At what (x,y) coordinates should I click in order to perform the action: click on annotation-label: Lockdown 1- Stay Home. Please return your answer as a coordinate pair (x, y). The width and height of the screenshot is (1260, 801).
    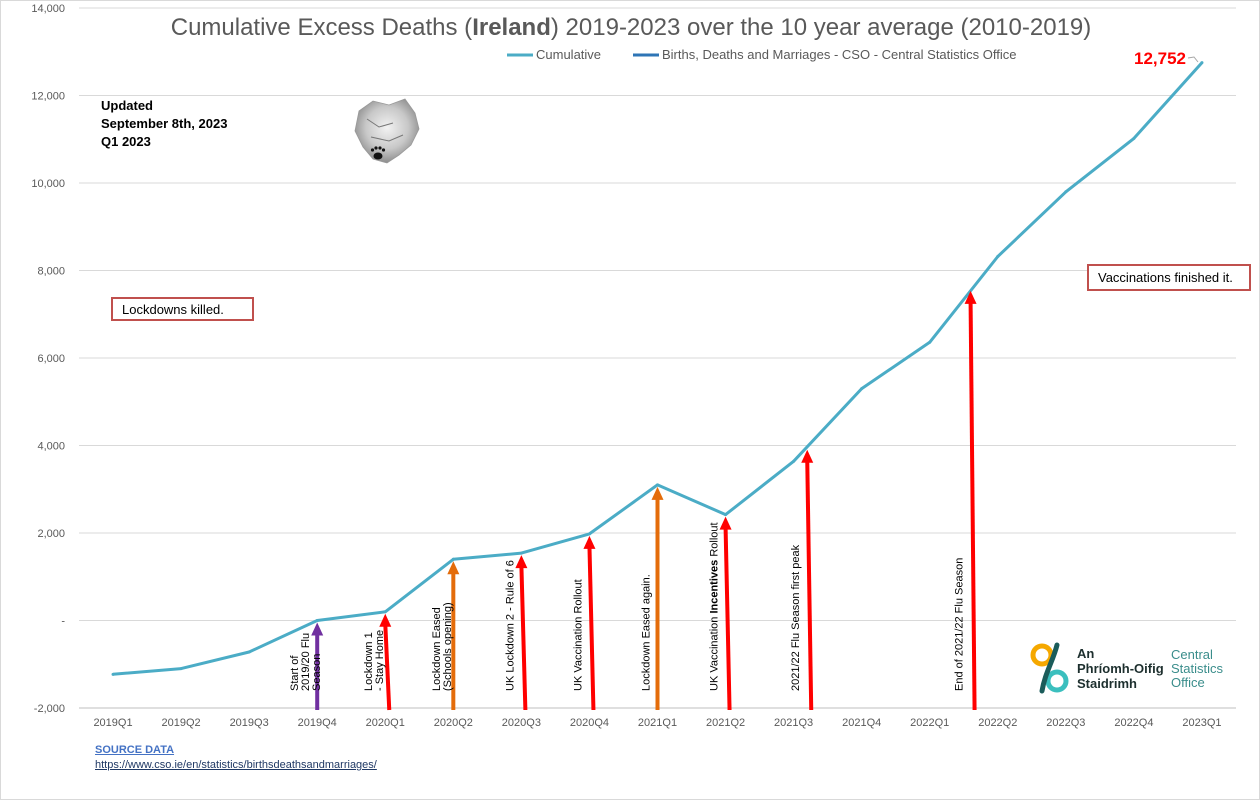
    Looking at the image, I should click on (374, 660).